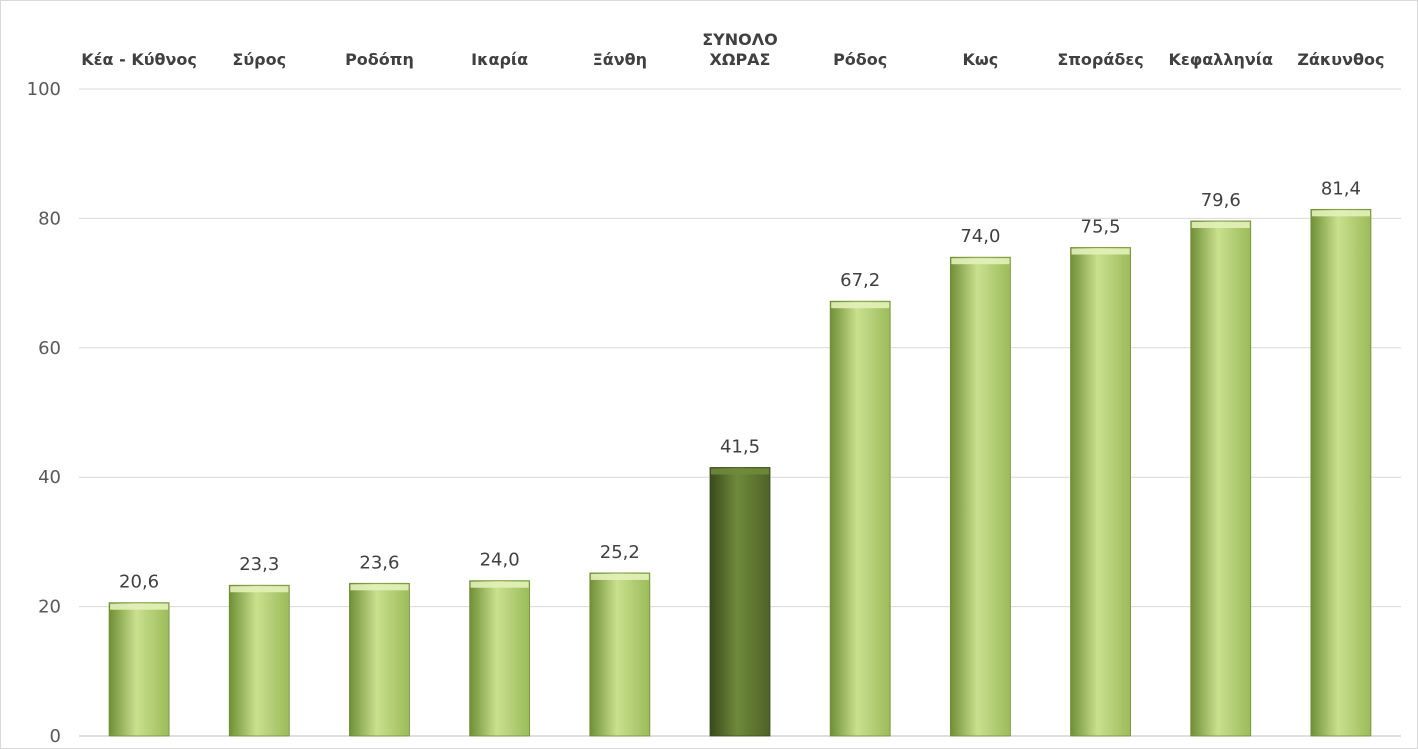 The image size is (1418, 749). Describe the element at coordinates (1221, 200) in the screenshot. I see `data-label: 79,6` at that location.